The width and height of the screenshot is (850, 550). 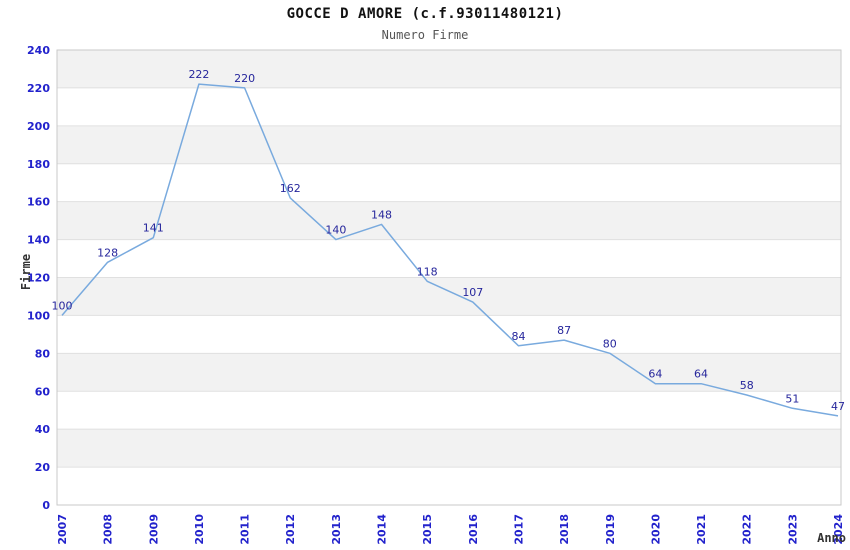 I want to click on chart-title: GOCCE D AMORE (c.f.93011480121), so click(x=425, y=14).